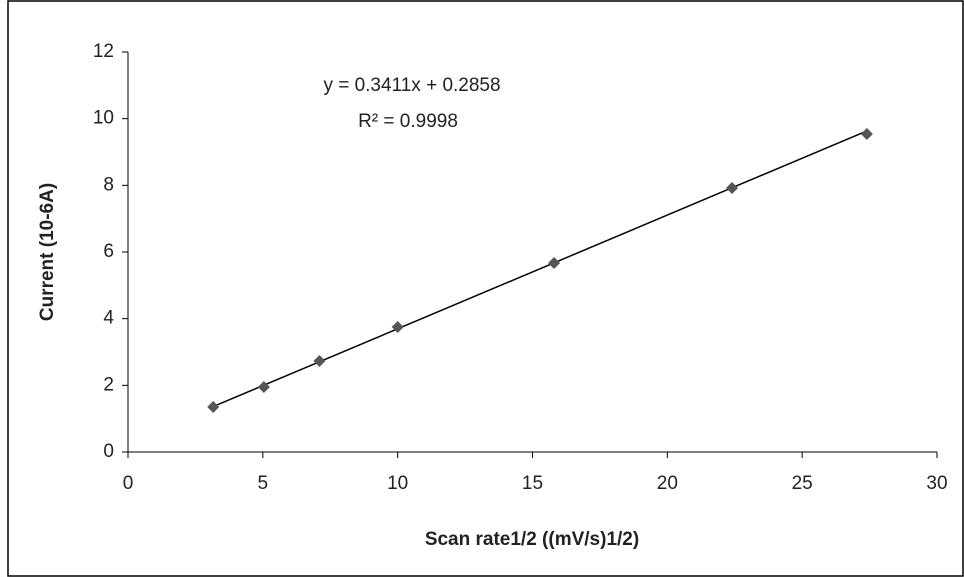 Image resolution: width=964 pixels, height=577 pixels. What do you see at coordinates (936, 483) in the screenshot?
I see `x-tick-label: 30` at bounding box center [936, 483].